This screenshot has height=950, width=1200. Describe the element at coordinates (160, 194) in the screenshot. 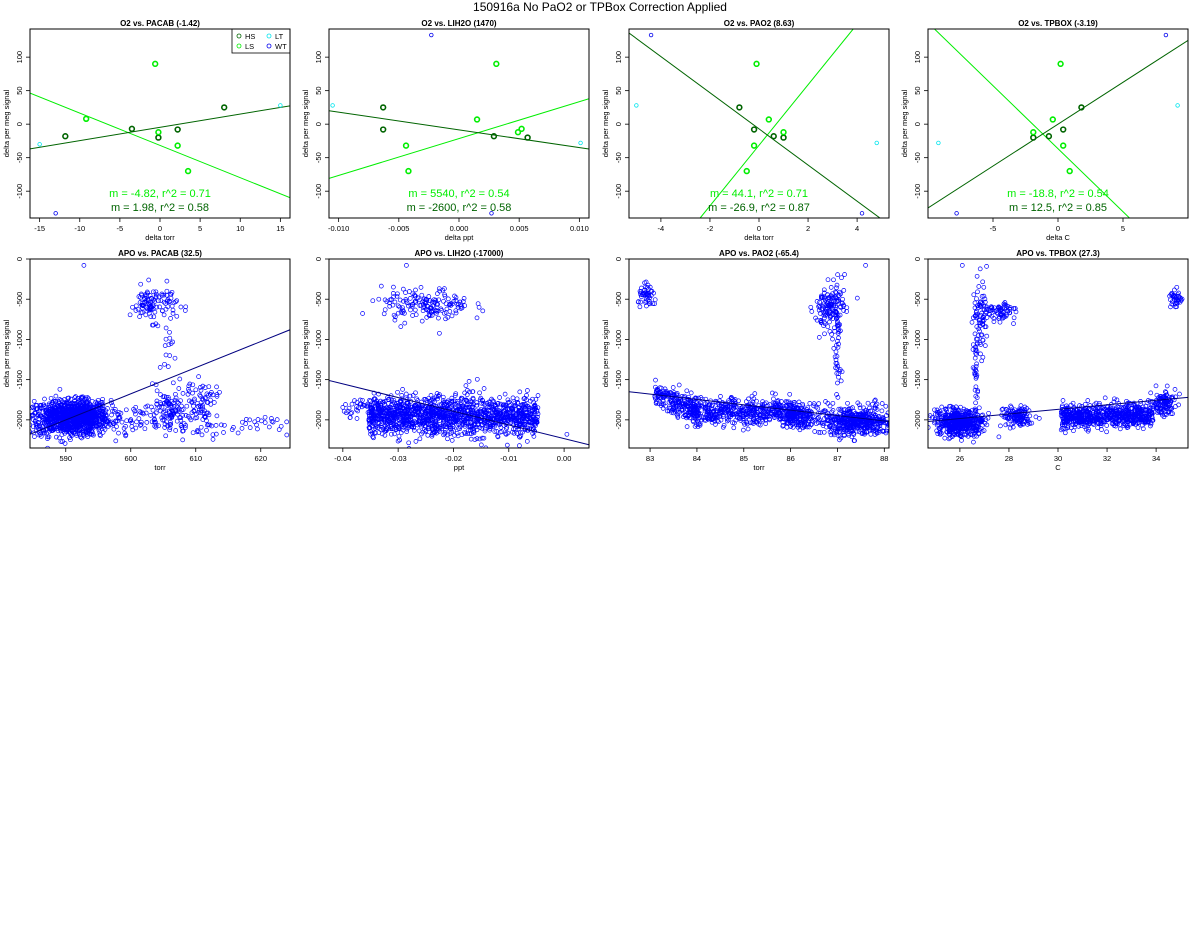

I see `fit-annotation-ls: m = -4.82, r^2 = 0.71` at that location.